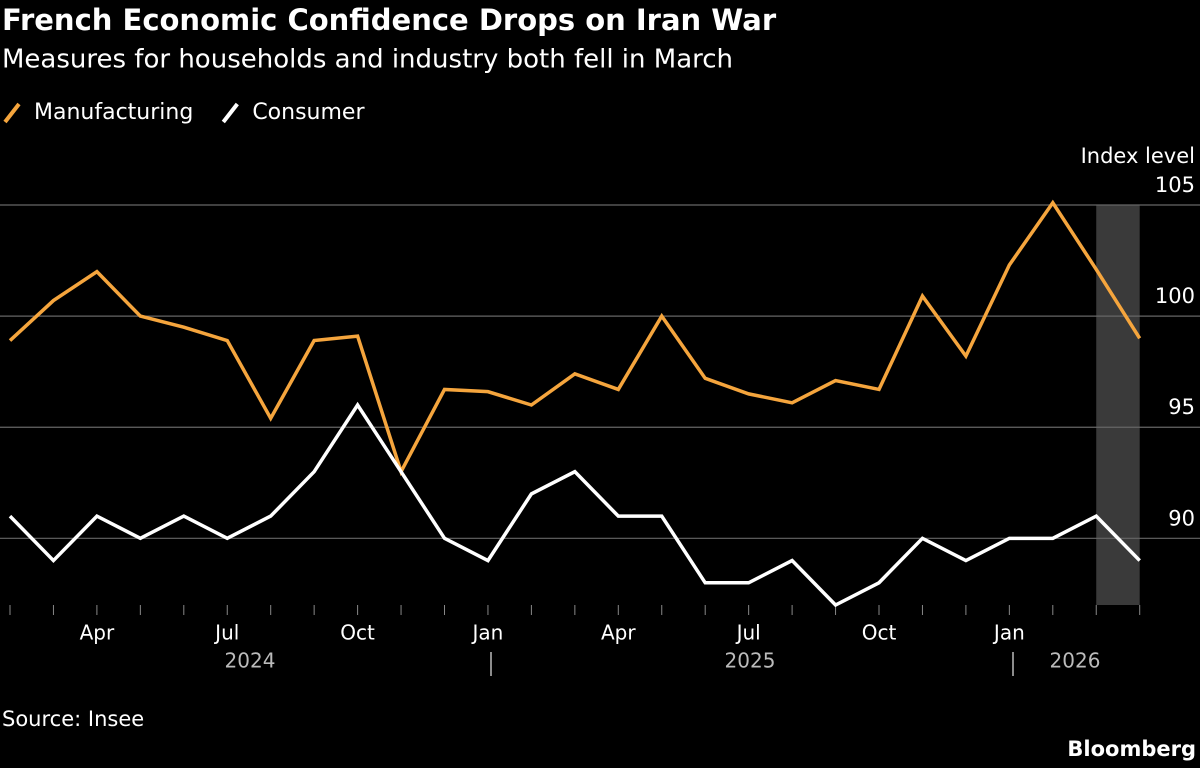 Image resolution: width=1200 pixels, height=768 pixels. I want to click on y-tick-label: 105, so click(1175, 185).